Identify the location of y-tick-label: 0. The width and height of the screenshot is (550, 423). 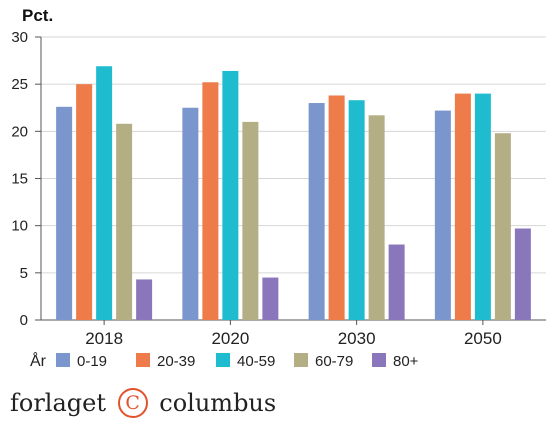
(24, 320).